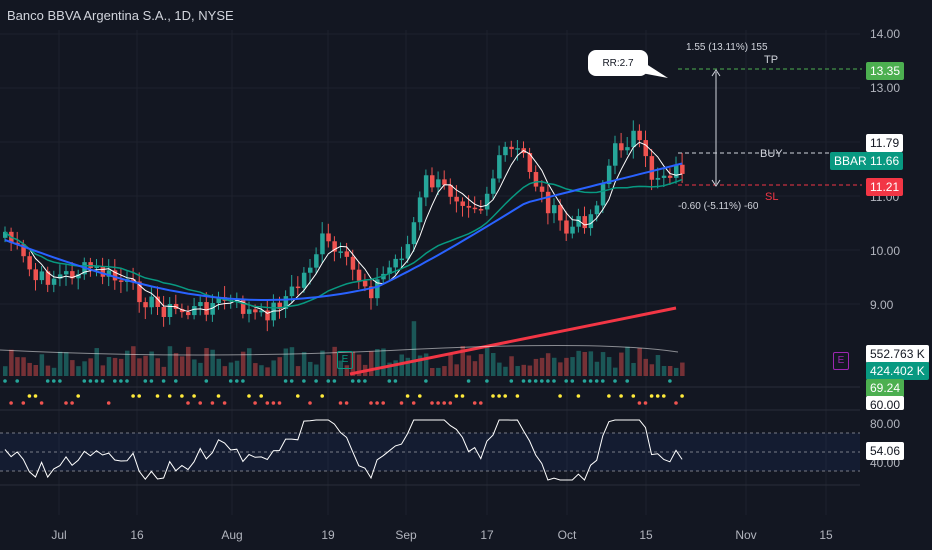 The width and height of the screenshot is (932, 550). I want to click on time-label-15: 15, so click(646, 535).